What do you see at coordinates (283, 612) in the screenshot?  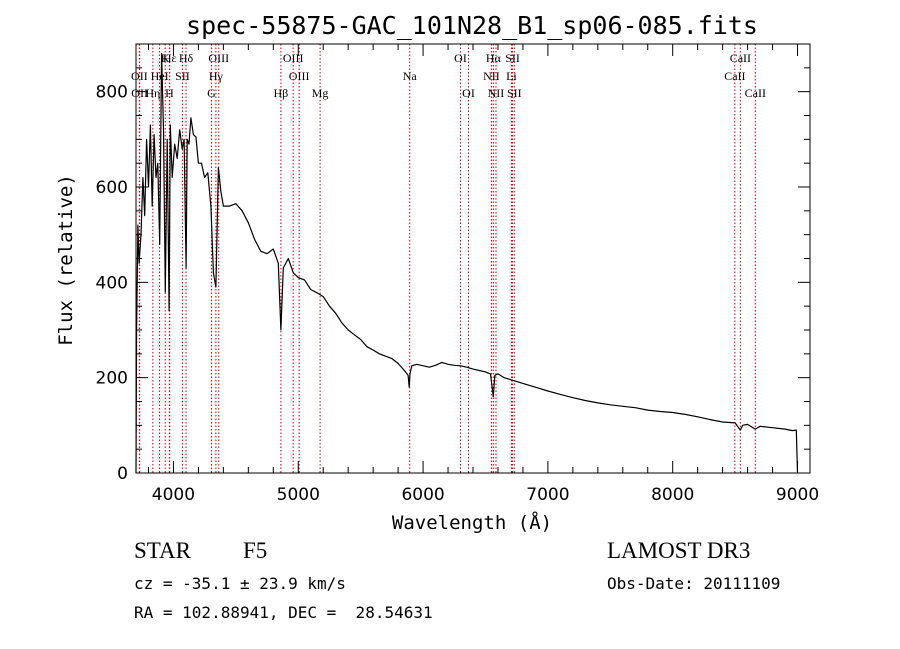 I see `coordinates-text: RA = 102.88941, DEC = 28.54631` at bounding box center [283, 612].